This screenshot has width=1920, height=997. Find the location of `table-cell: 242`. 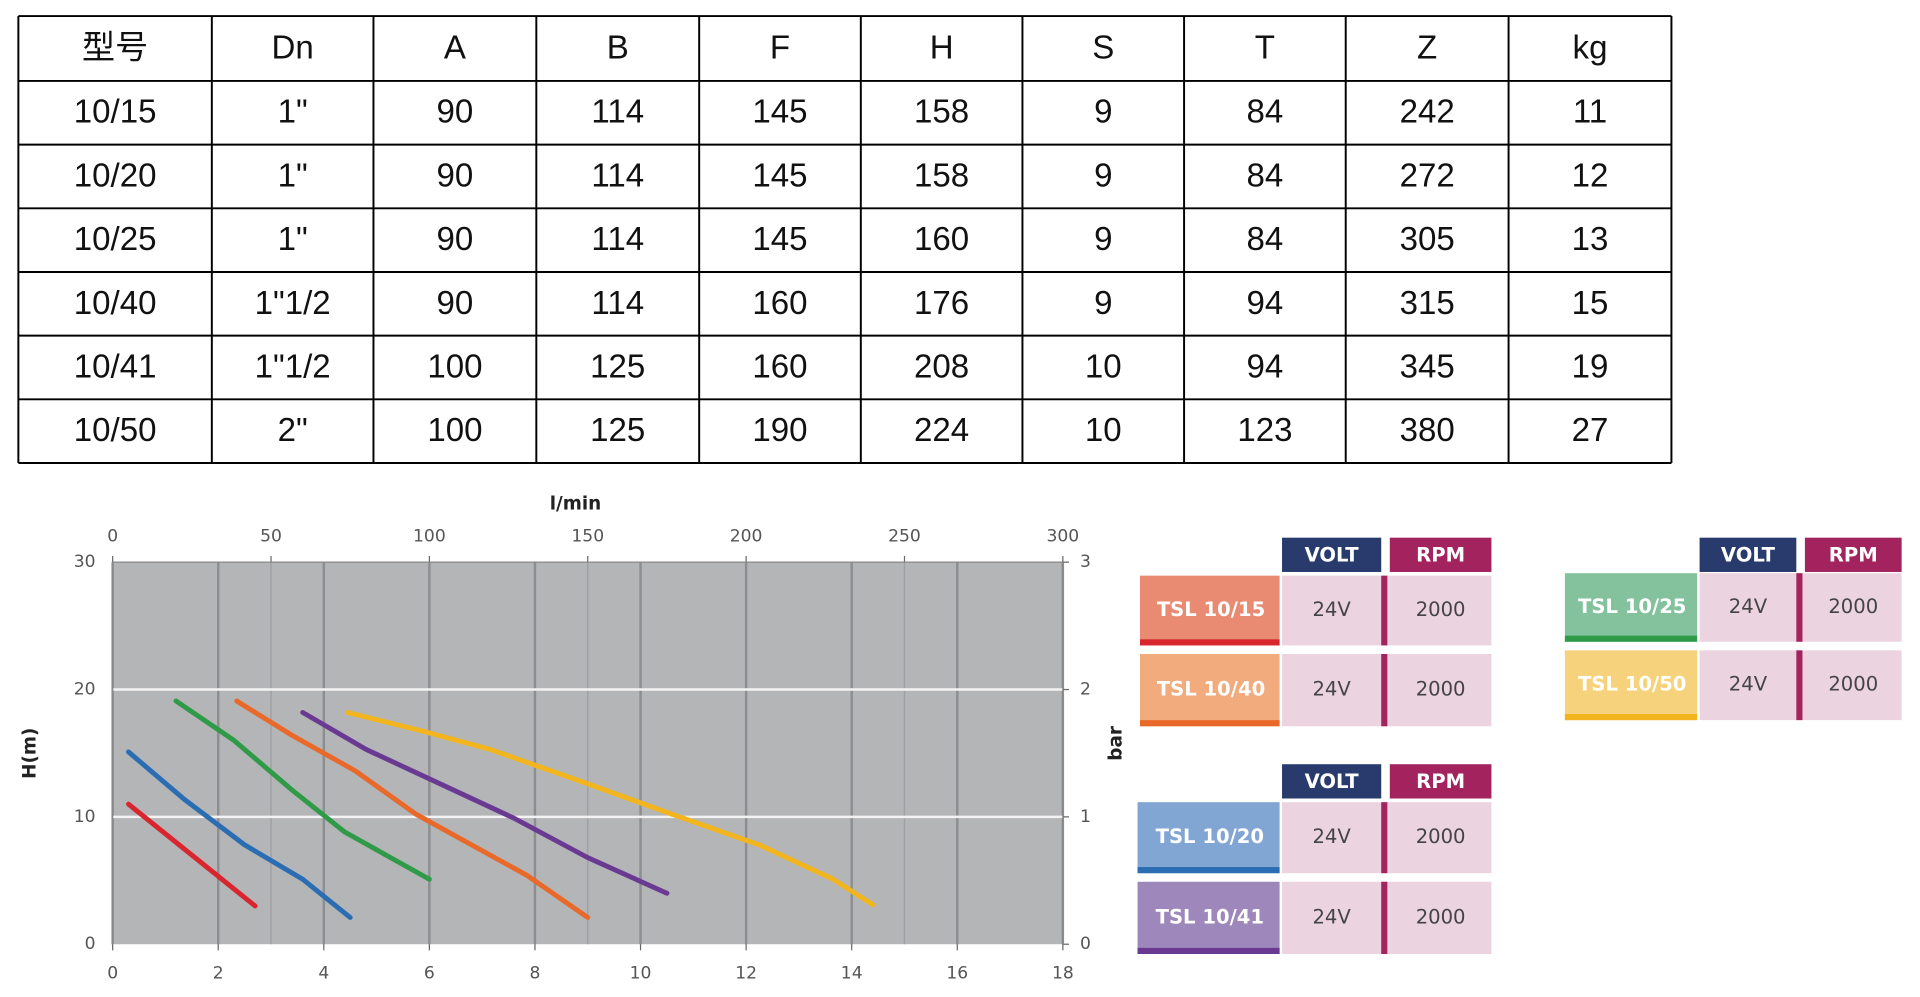

table-cell: 242 is located at coordinates (1427, 112).